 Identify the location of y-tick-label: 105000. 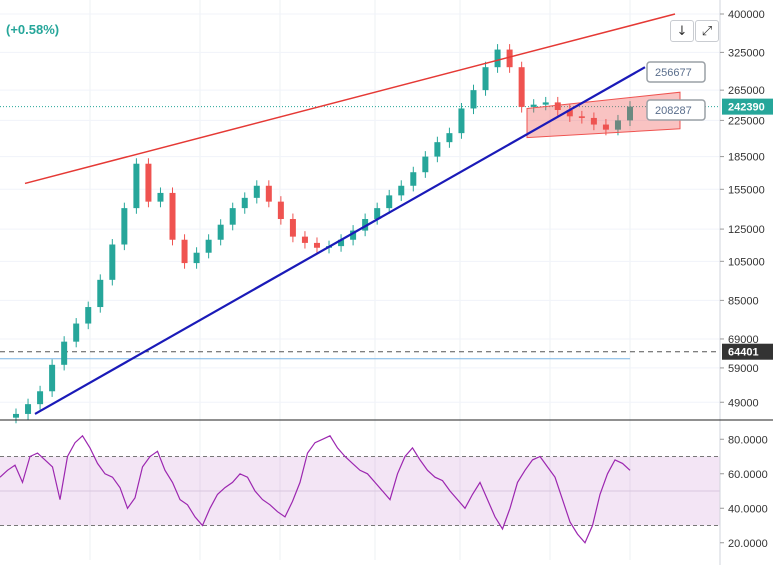
(746, 262).